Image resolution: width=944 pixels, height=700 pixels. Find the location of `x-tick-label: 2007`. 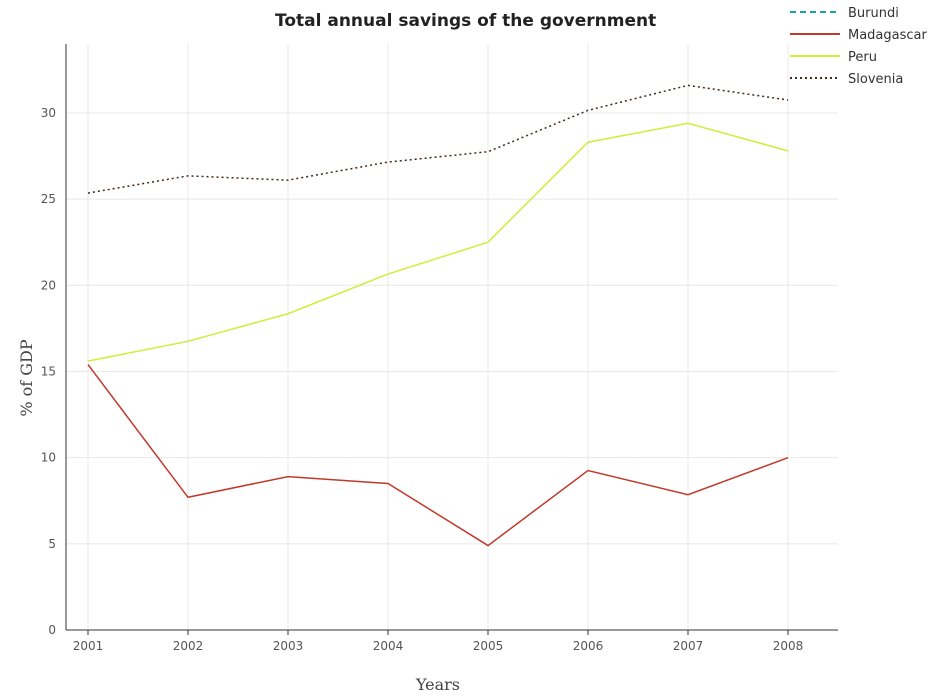

x-tick-label: 2007 is located at coordinates (688, 646).